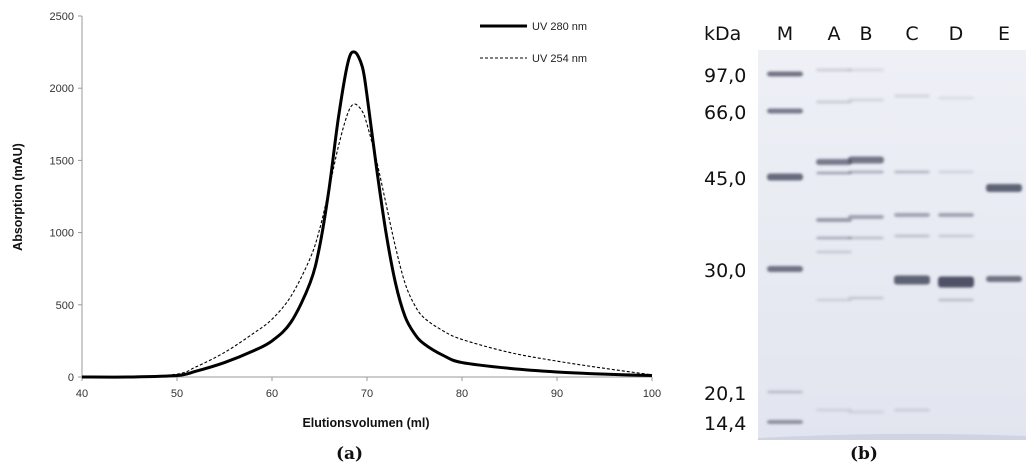  What do you see at coordinates (725, 424) in the screenshot?
I see `marker-label: 14,4` at bounding box center [725, 424].